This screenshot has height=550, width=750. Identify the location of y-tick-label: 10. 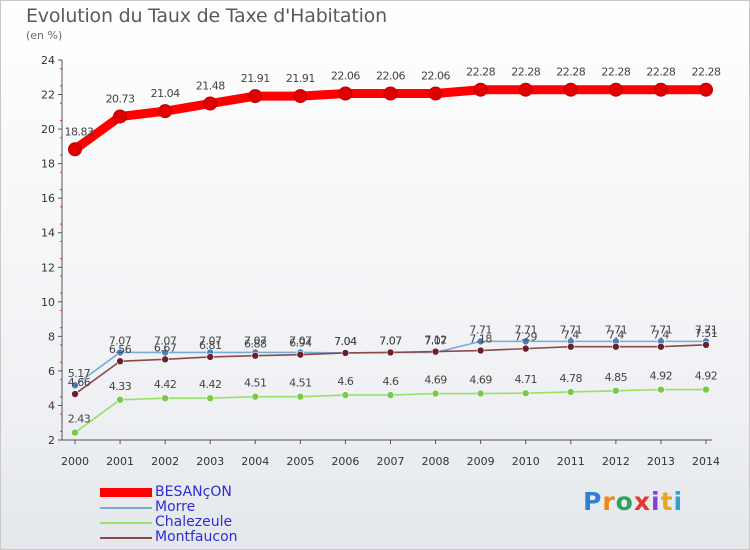
(48, 302).